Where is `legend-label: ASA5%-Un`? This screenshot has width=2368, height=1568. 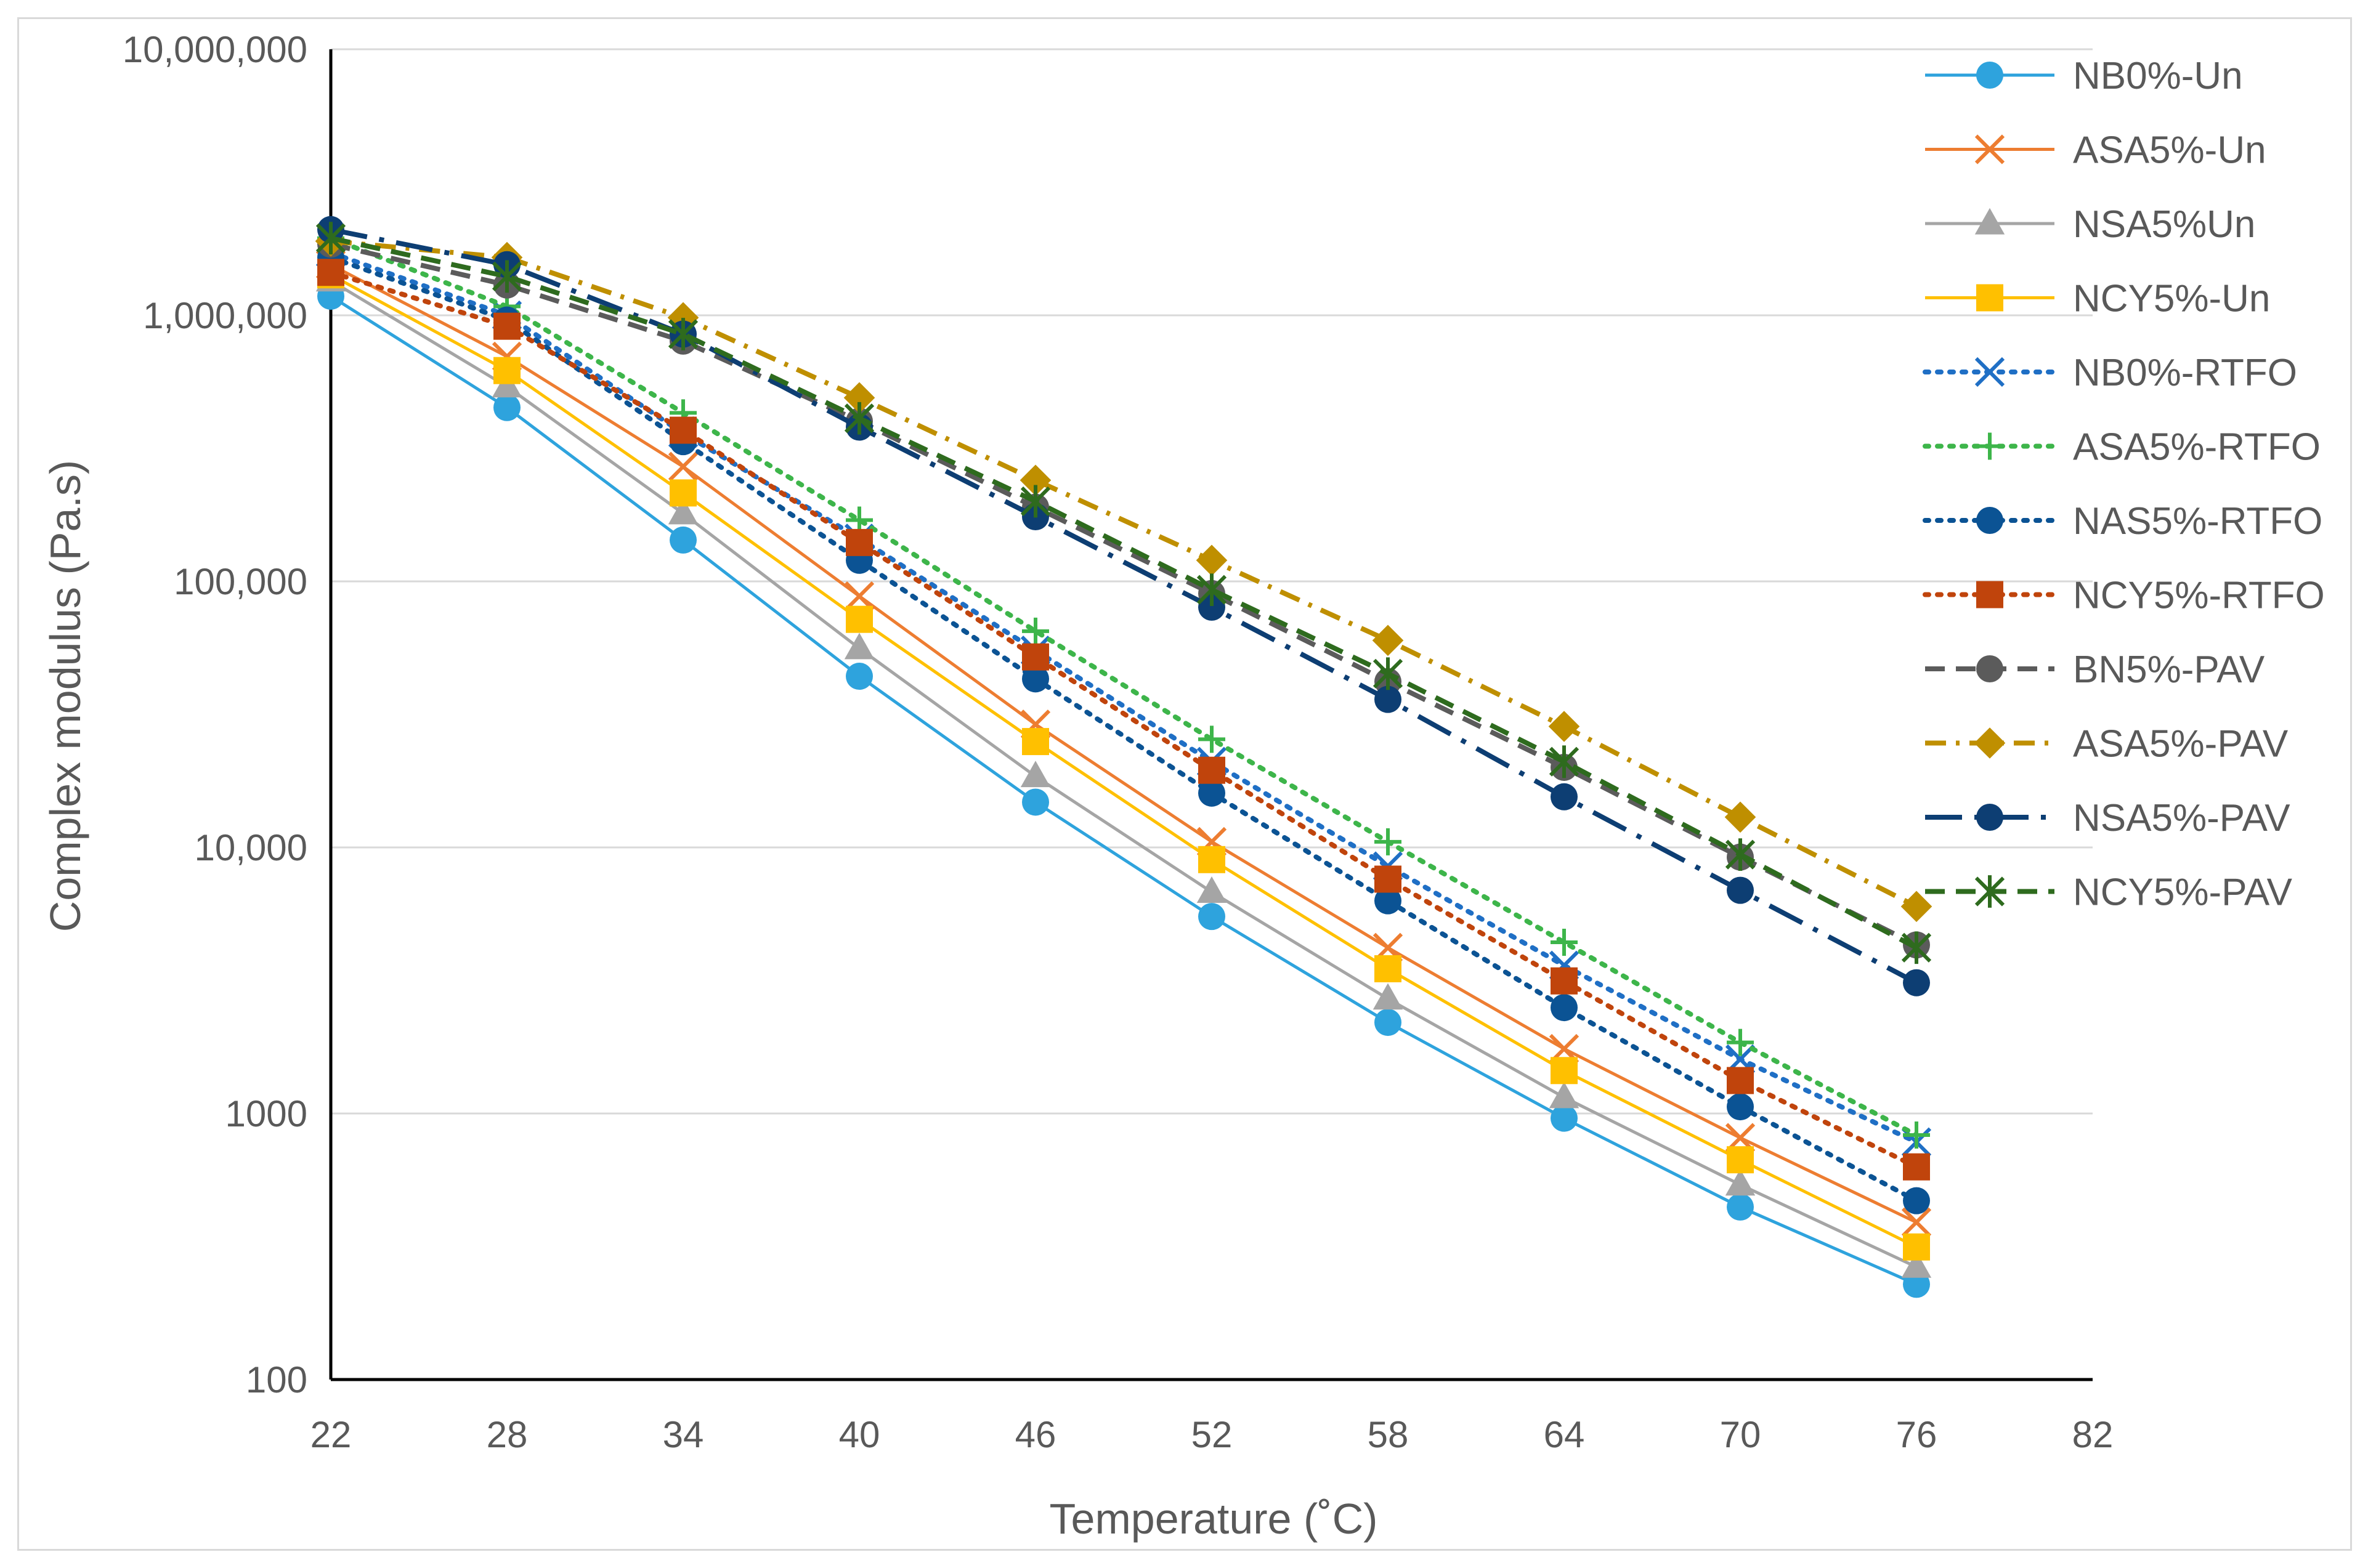
legend-label: ASA5%-Un is located at coordinates (2169, 150).